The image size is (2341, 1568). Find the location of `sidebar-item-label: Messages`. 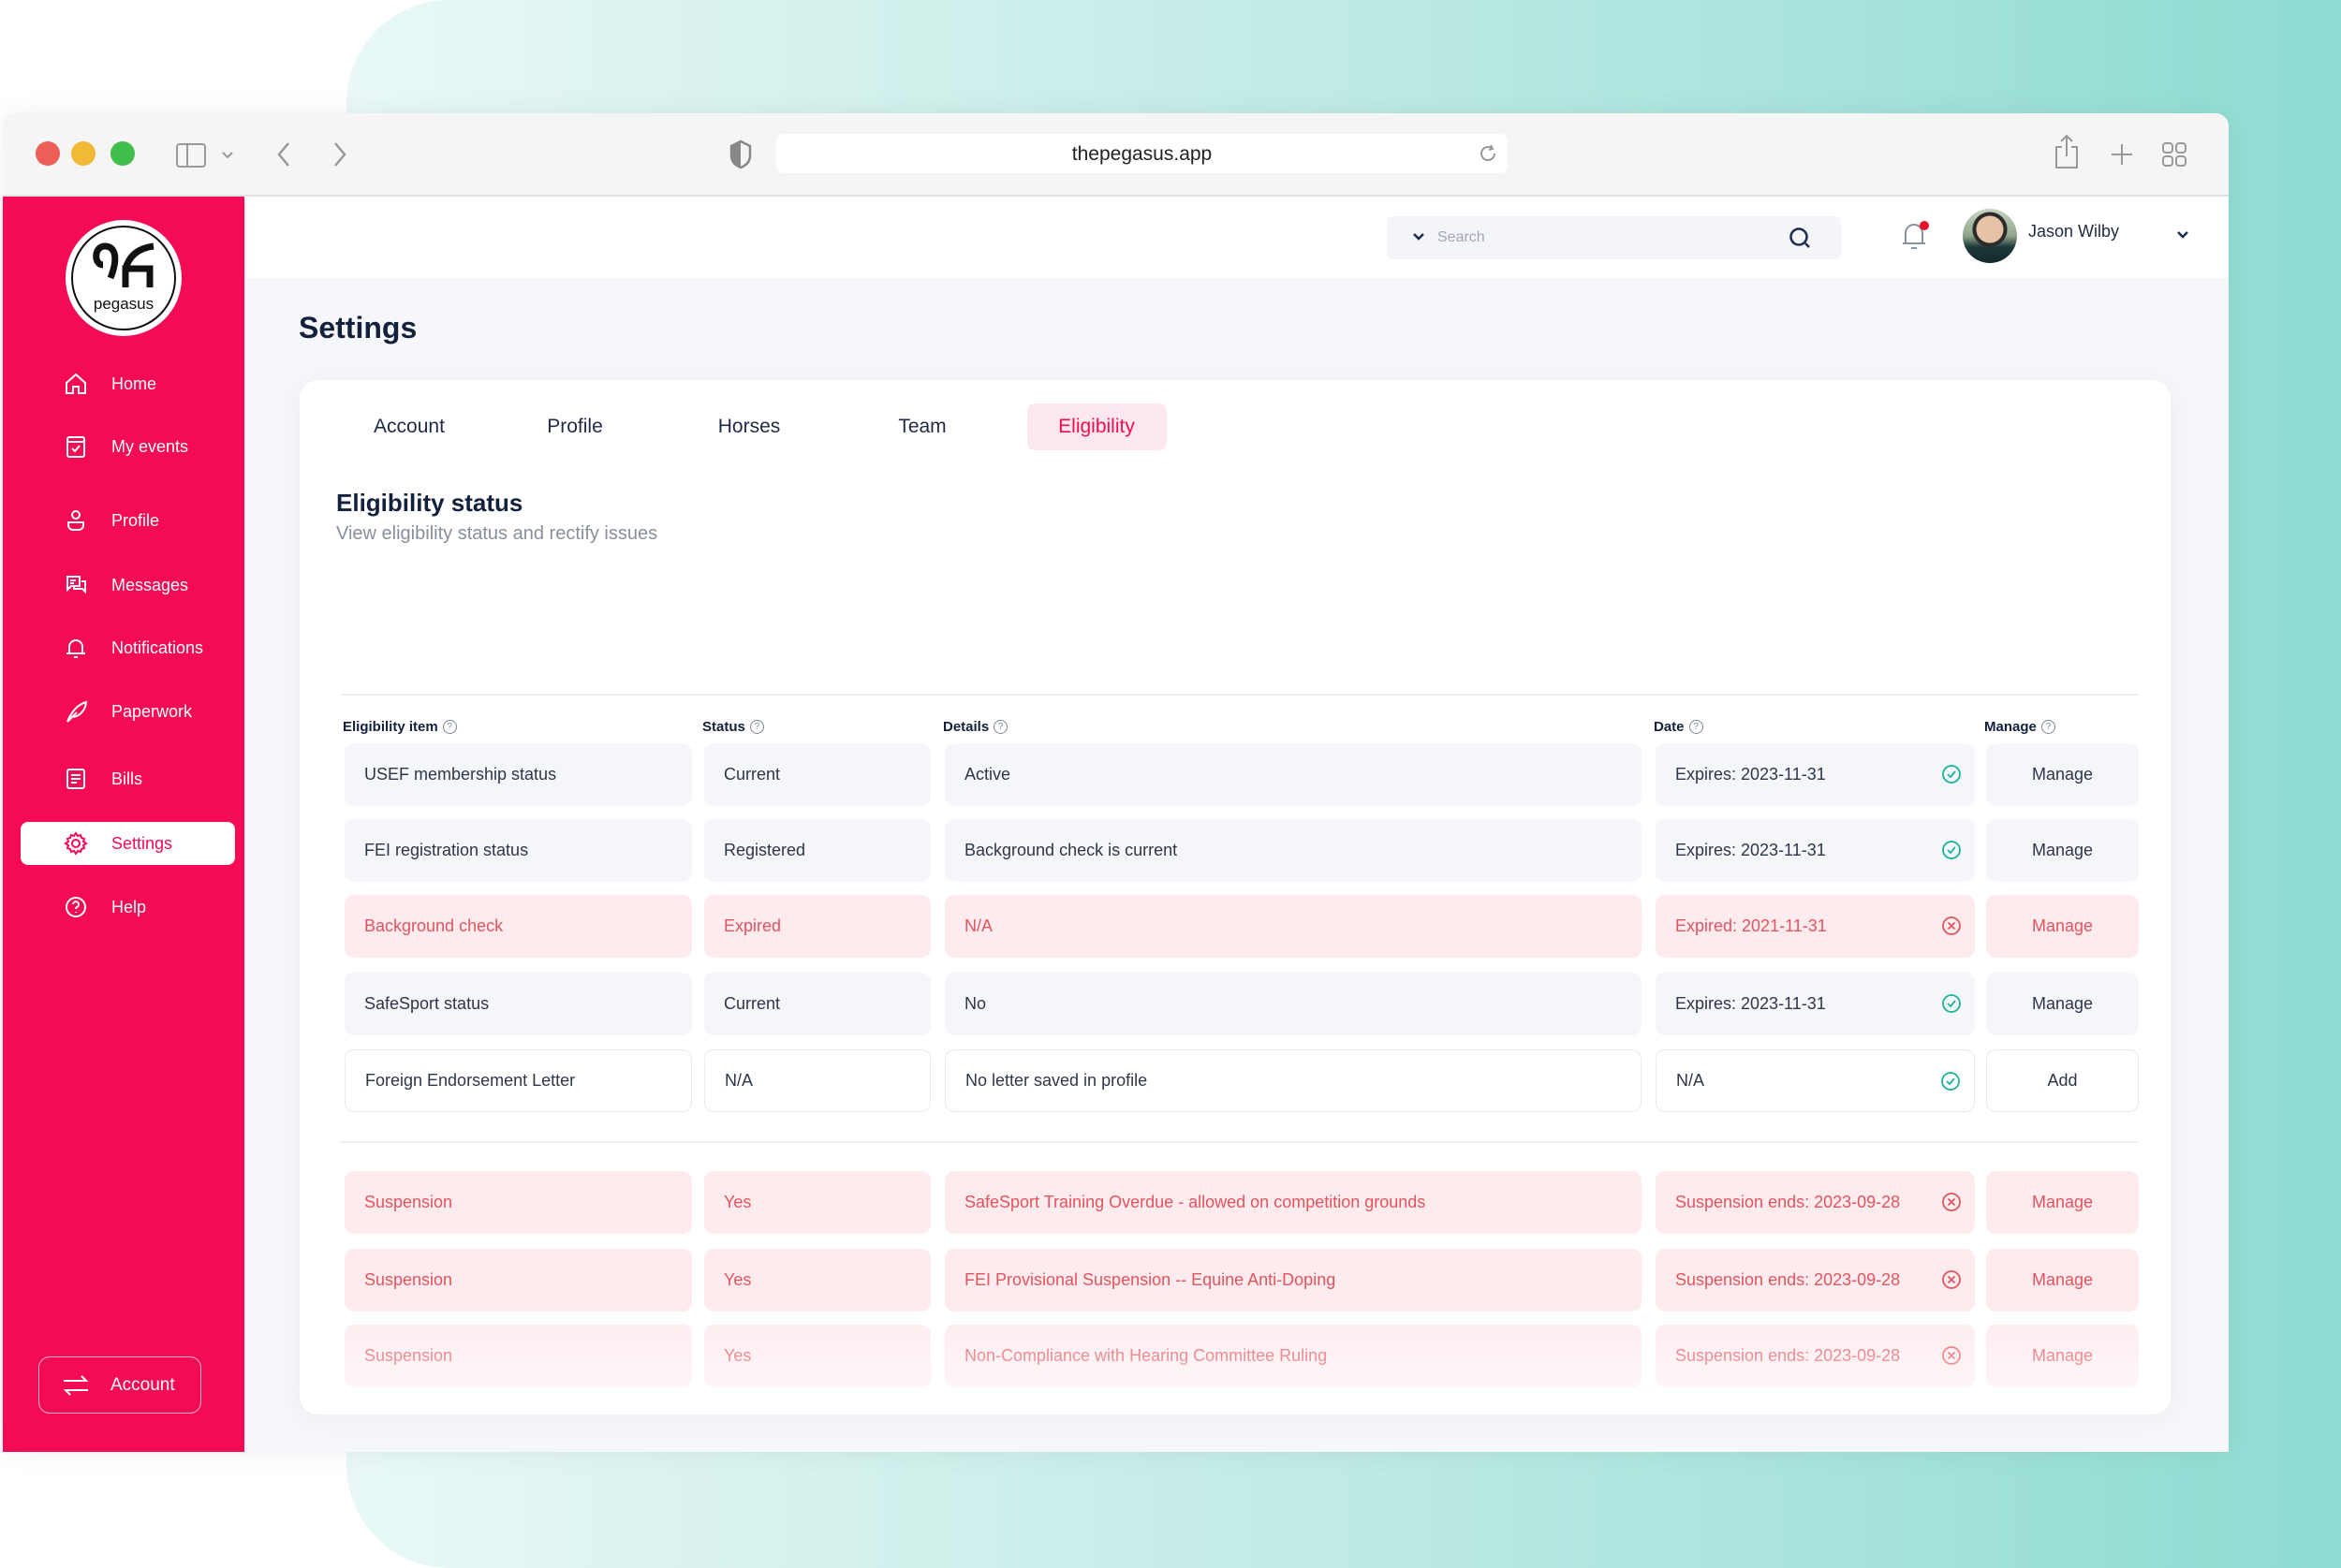

sidebar-item-label: Messages is located at coordinates (150, 585).